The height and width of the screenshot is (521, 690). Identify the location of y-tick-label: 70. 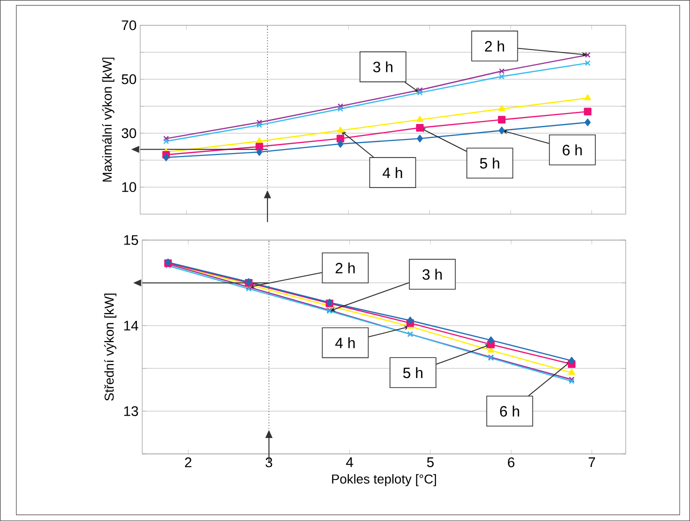
(129, 25).